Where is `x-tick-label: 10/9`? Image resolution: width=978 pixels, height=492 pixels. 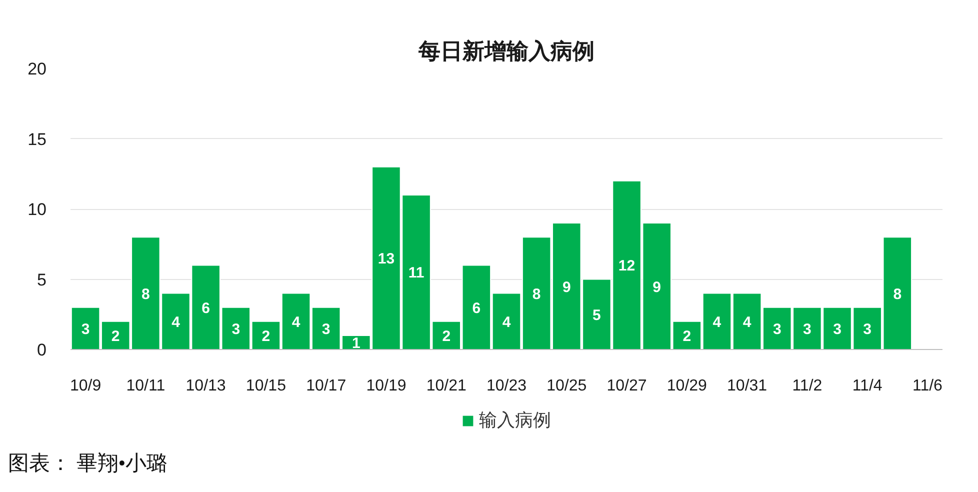 x-tick-label: 10/9 is located at coordinates (86, 386).